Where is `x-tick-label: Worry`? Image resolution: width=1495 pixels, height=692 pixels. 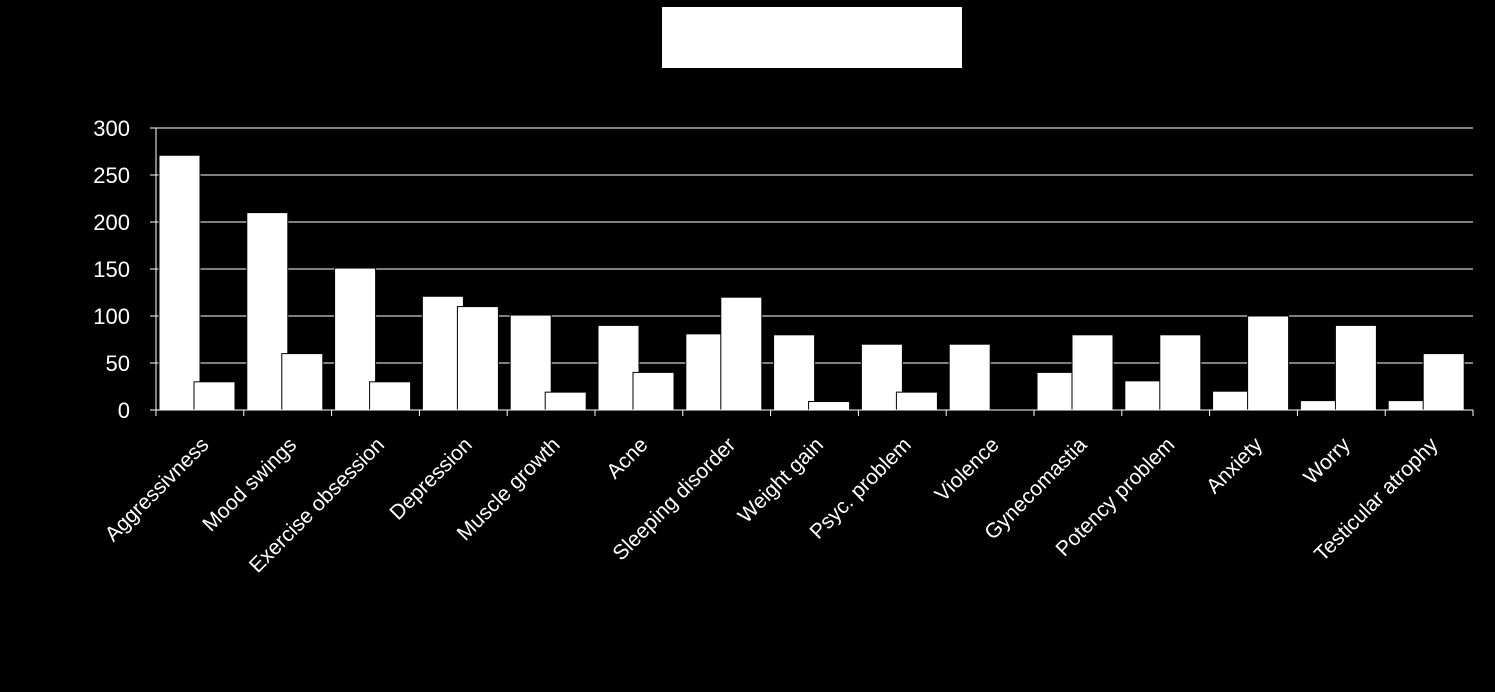 x-tick-label: Worry is located at coordinates (1327, 461).